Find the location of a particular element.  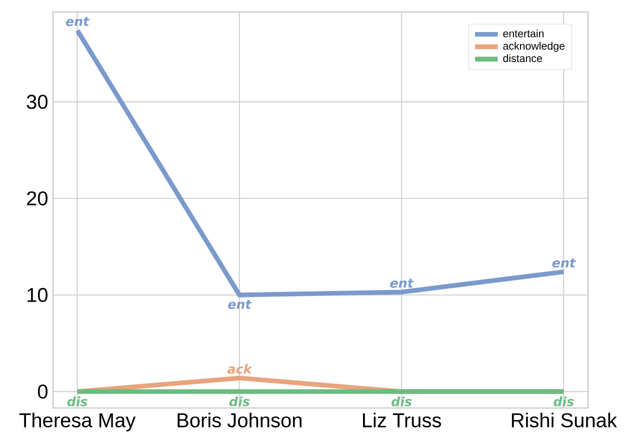

legend-label: entertain is located at coordinates (523, 33).